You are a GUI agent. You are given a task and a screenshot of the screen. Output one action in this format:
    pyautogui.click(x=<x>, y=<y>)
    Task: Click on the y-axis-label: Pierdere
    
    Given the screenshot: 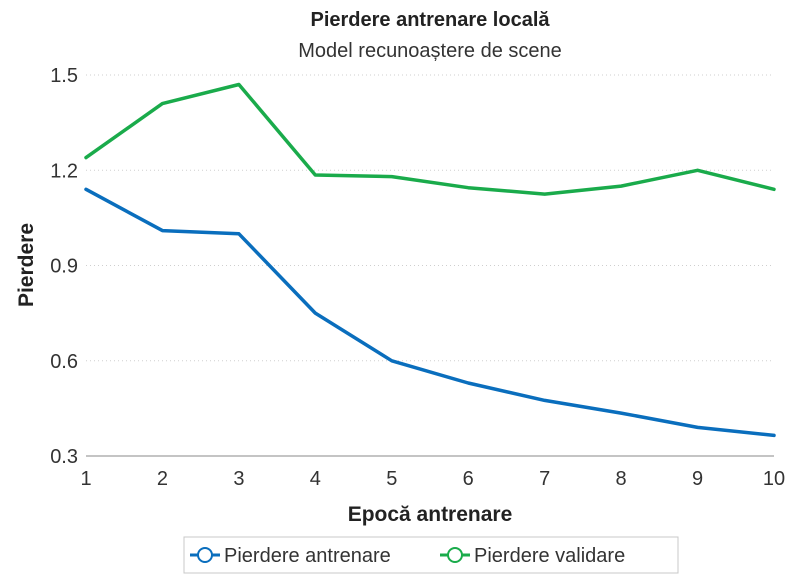 What is the action you would take?
    pyautogui.click(x=26, y=265)
    